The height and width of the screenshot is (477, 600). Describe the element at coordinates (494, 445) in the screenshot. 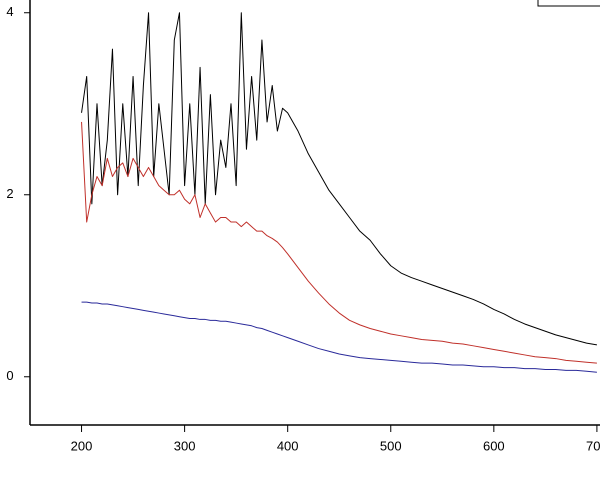

I see `x-tick-label: 600` at that location.